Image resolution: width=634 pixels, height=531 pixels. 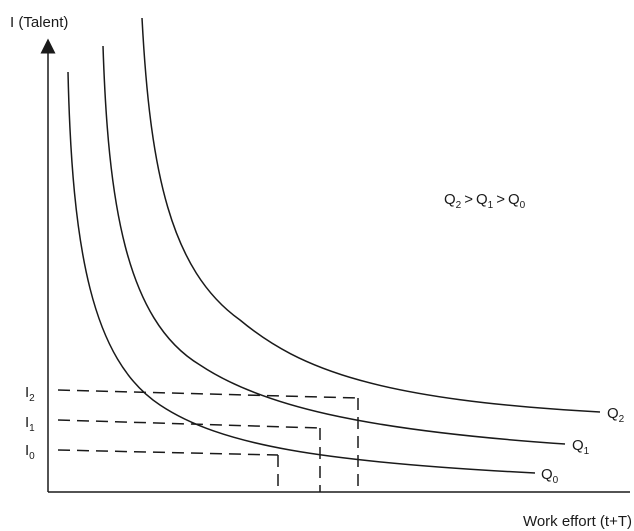 I want to click on dashed-guide-i2, so click(x=208, y=394).